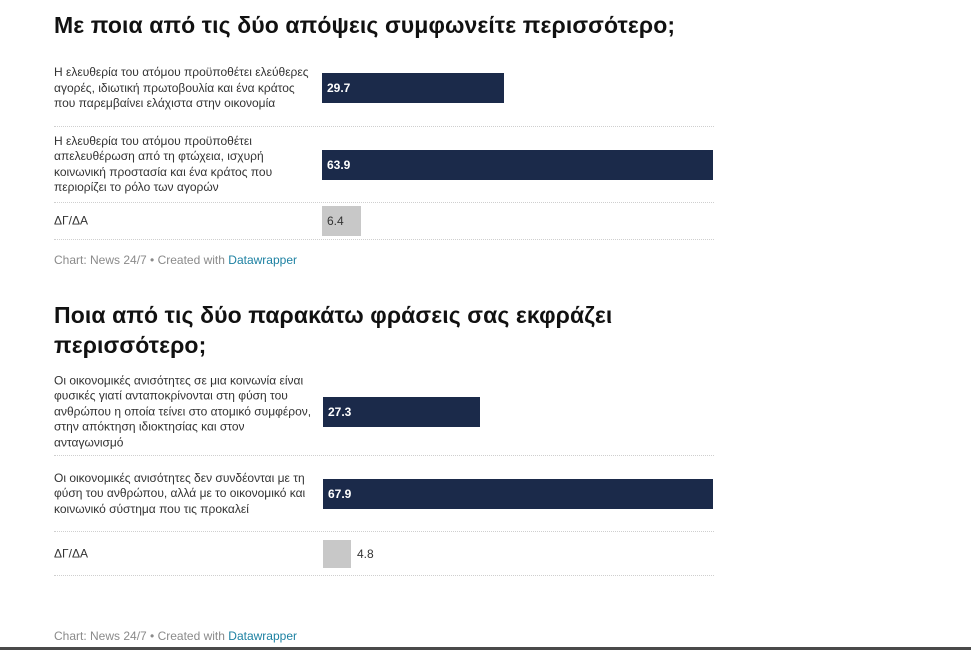 The height and width of the screenshot is (650, 971). I want to click on value-label: 6.4, so click(335, 221).